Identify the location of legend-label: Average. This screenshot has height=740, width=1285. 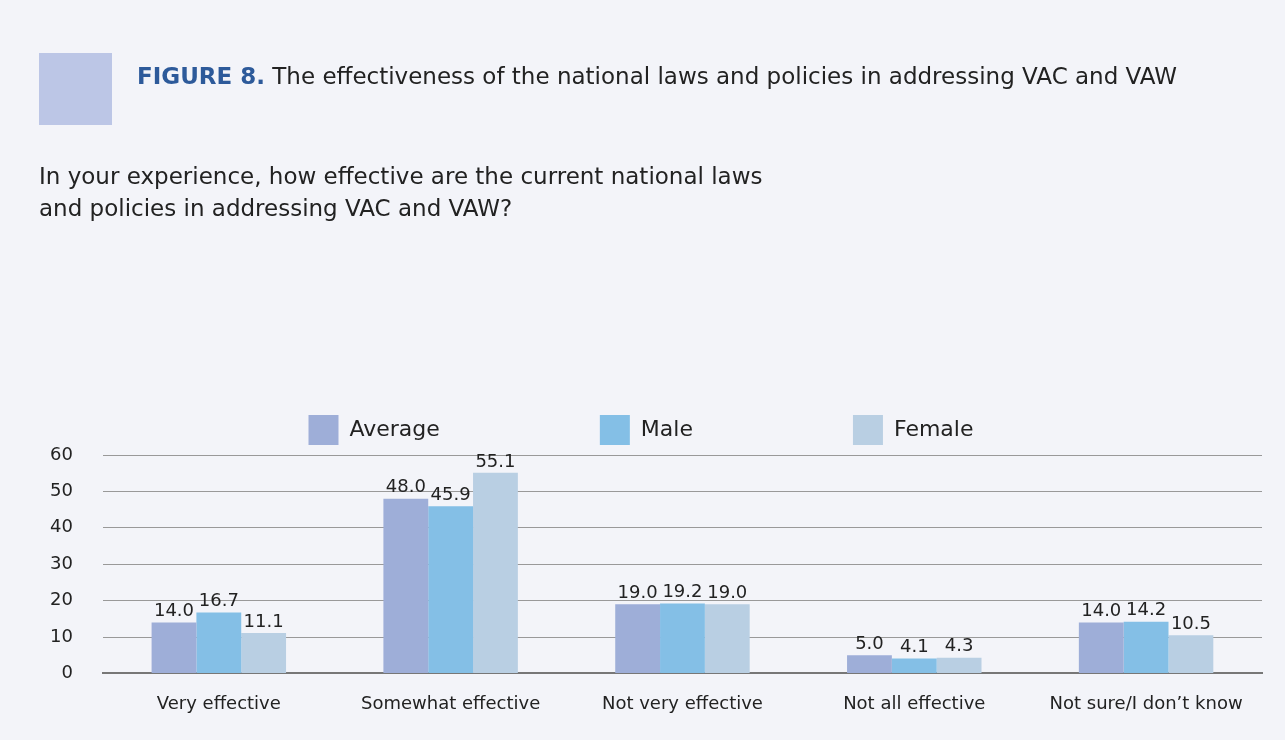
(394, 428).